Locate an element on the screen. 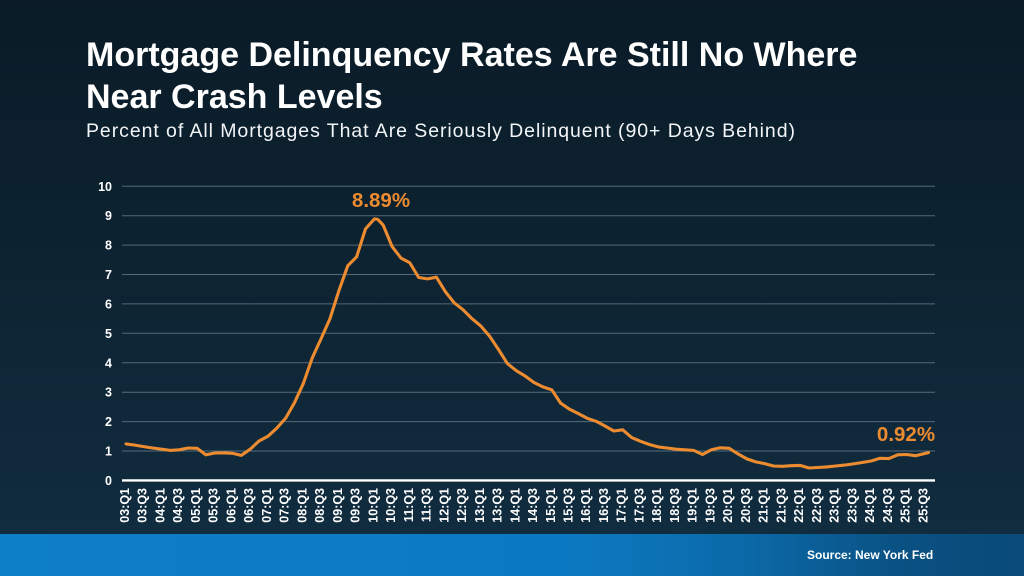 The width and height of the screenshot is (1024, 576). svg-text: 20:Q3 is located at coordinates (746, 505).